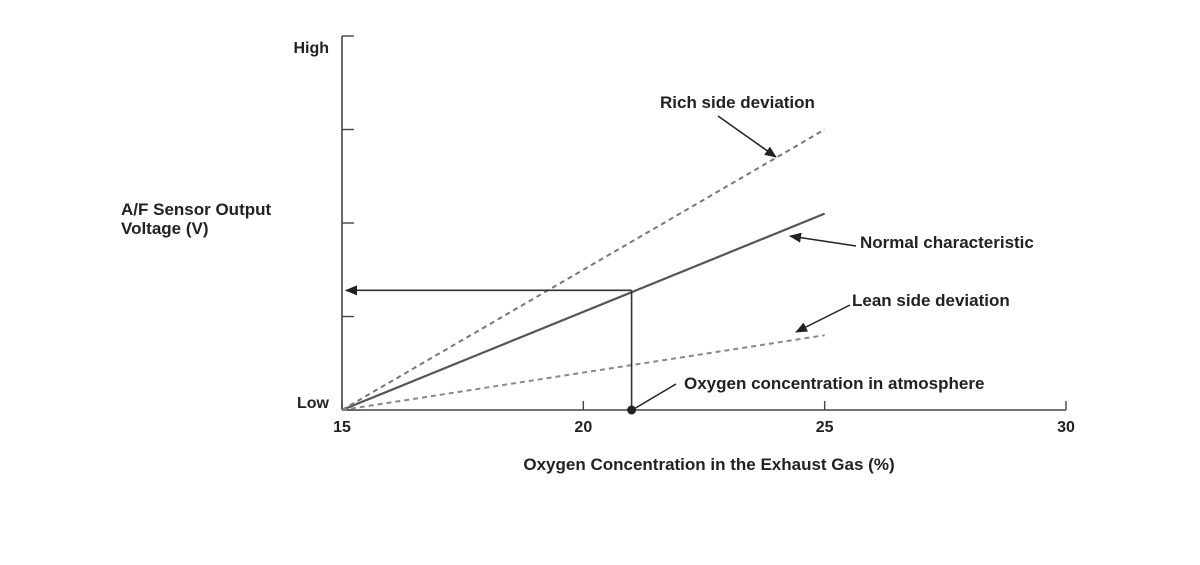 Image resolution: width=1200 pixels, height=565 pixels. What do you see at coordinates (947, 242) in the screenshot?
I see `normal-characteristic-label: Normal characteristic` at bounding box center [947, 242].